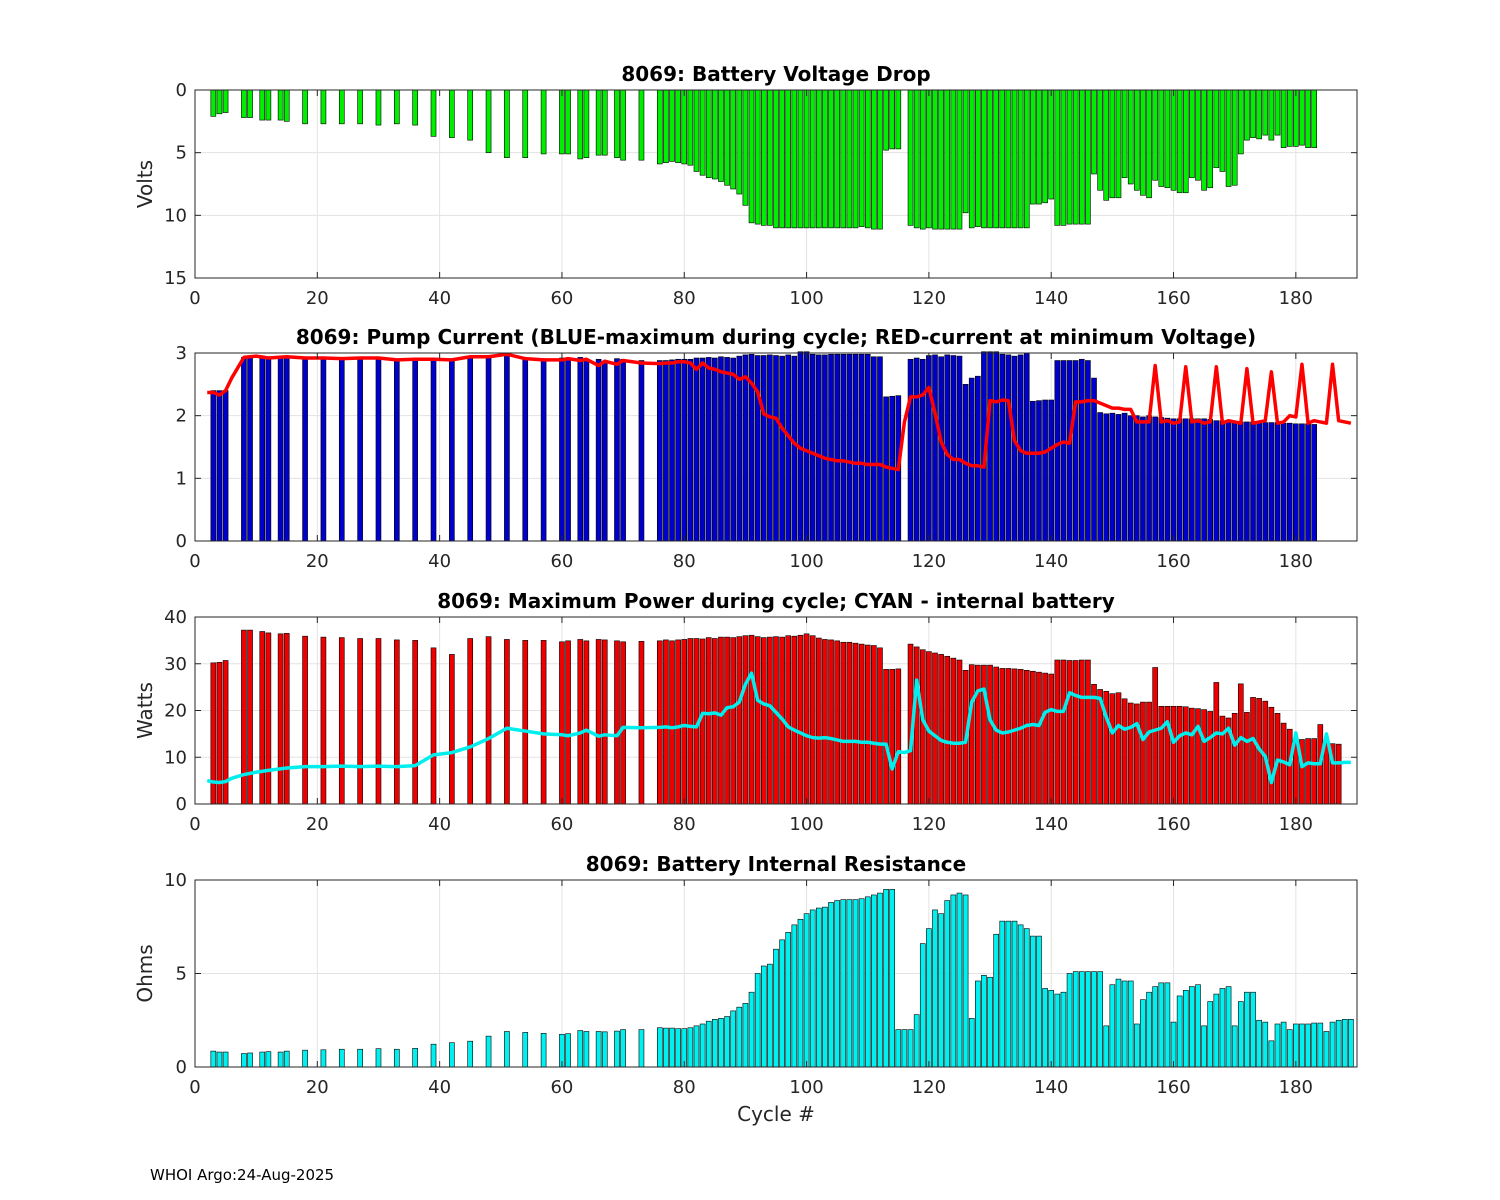 Image resolution: width=1500 pixels, height=1200 pixels. I want to click on y-tick-label: 0, so click(181, 90).